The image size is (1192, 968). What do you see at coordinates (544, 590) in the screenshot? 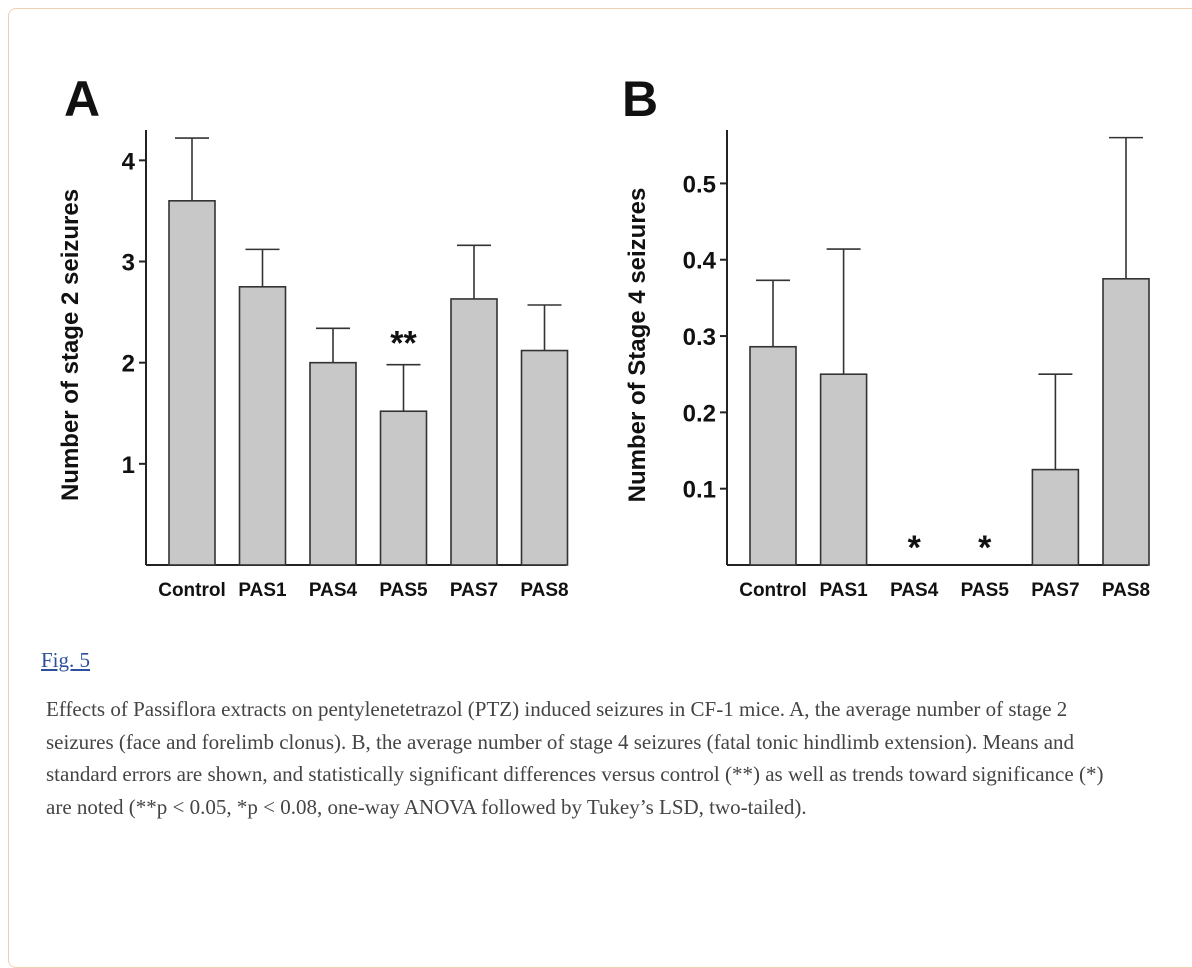
I see `x-tick-label-a: PAS8` at bounding box center [544, 590].